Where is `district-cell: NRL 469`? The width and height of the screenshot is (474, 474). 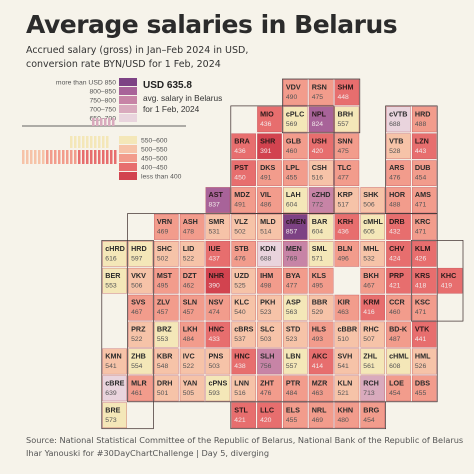 district-cell: NRL 469 is located at coordinates (321, 415).